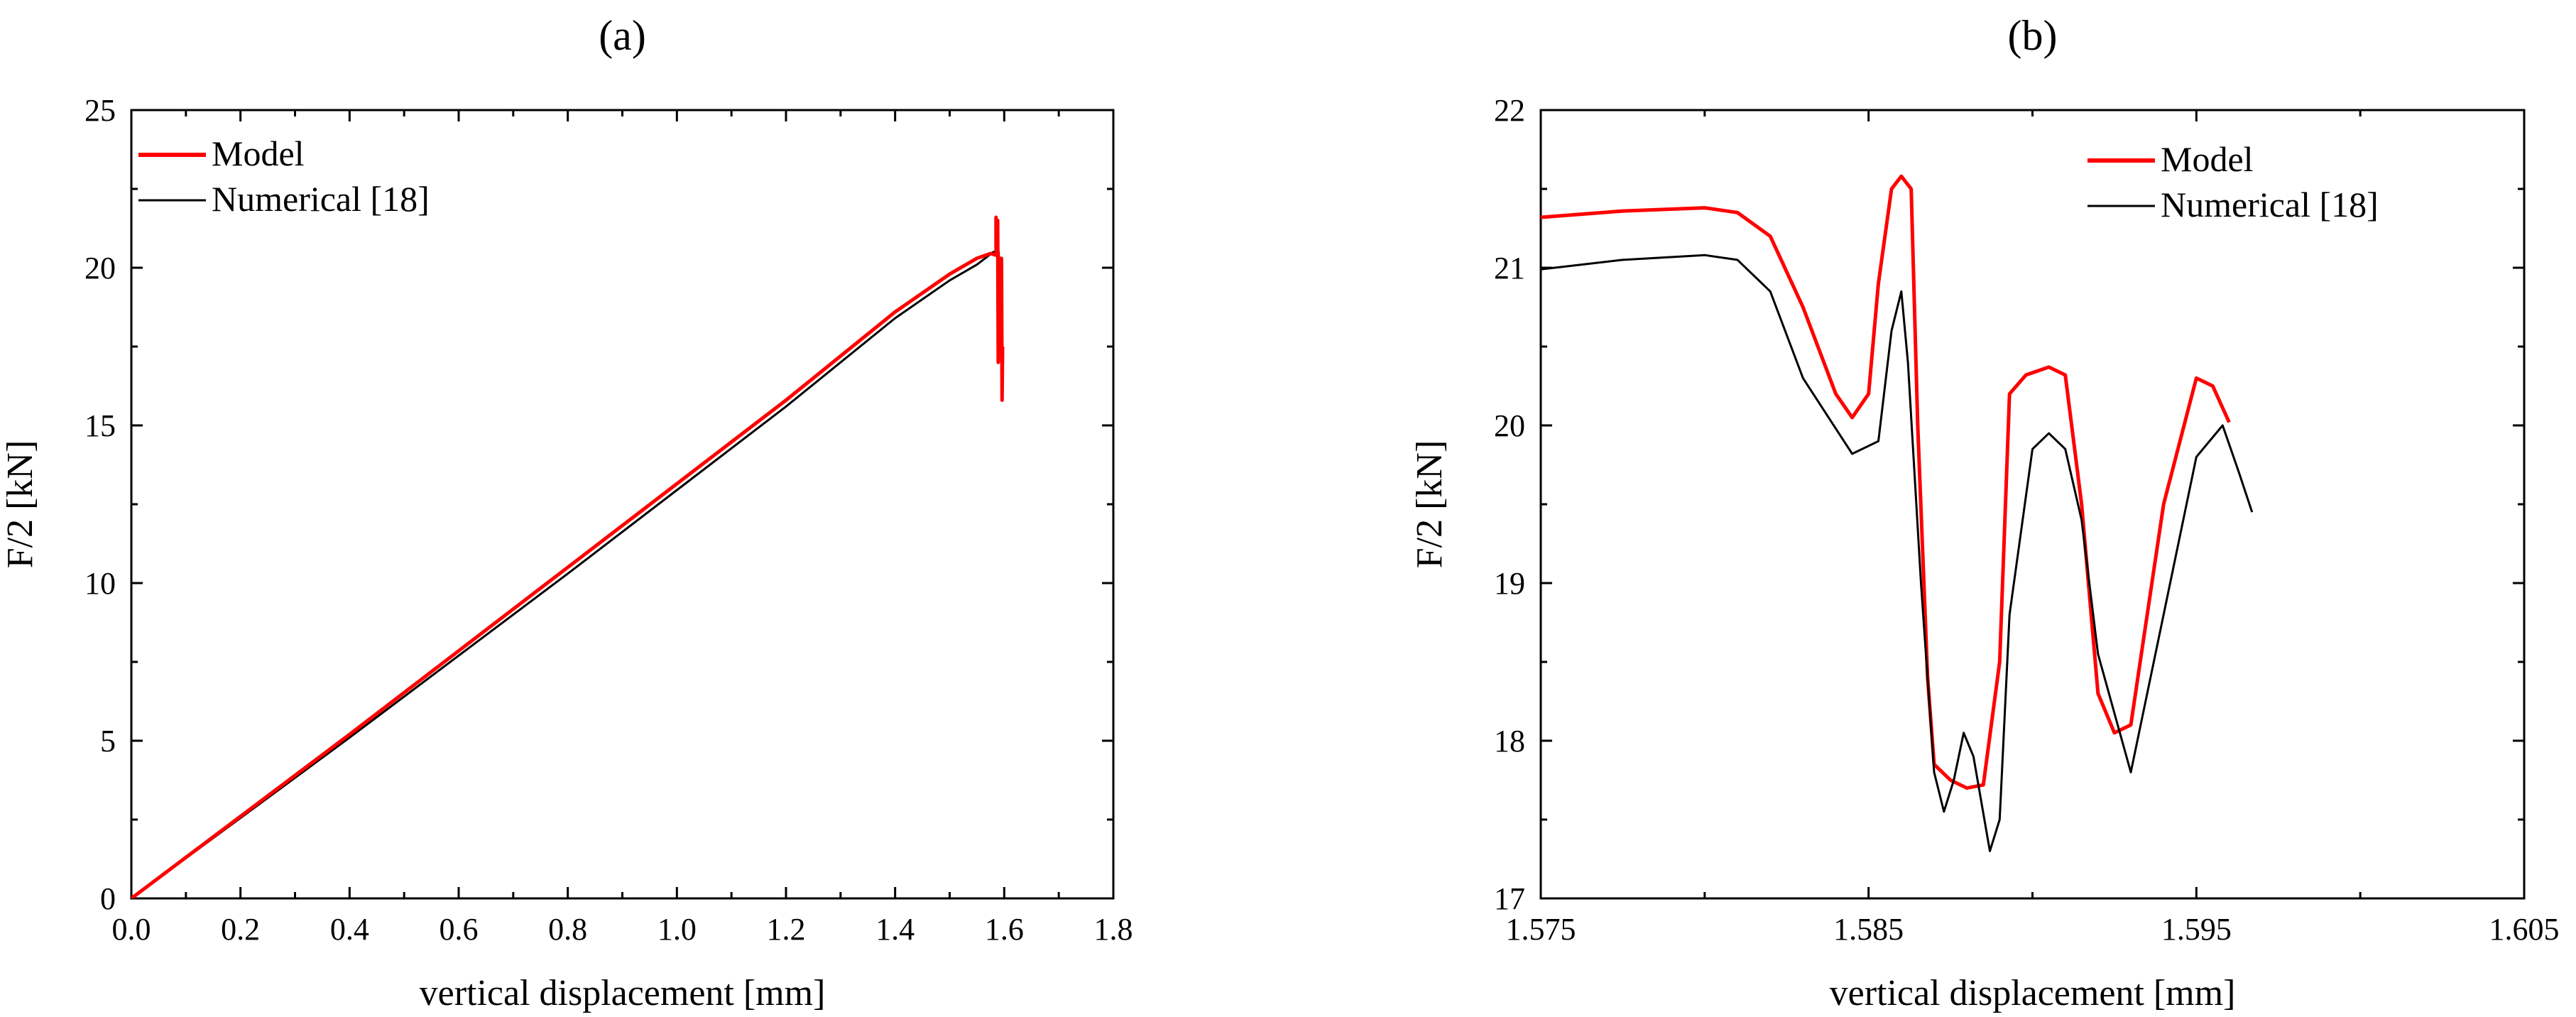  Describe the element at coordinates (622, 35) in the screenshot. I see `panel-label: (a)` at that location.